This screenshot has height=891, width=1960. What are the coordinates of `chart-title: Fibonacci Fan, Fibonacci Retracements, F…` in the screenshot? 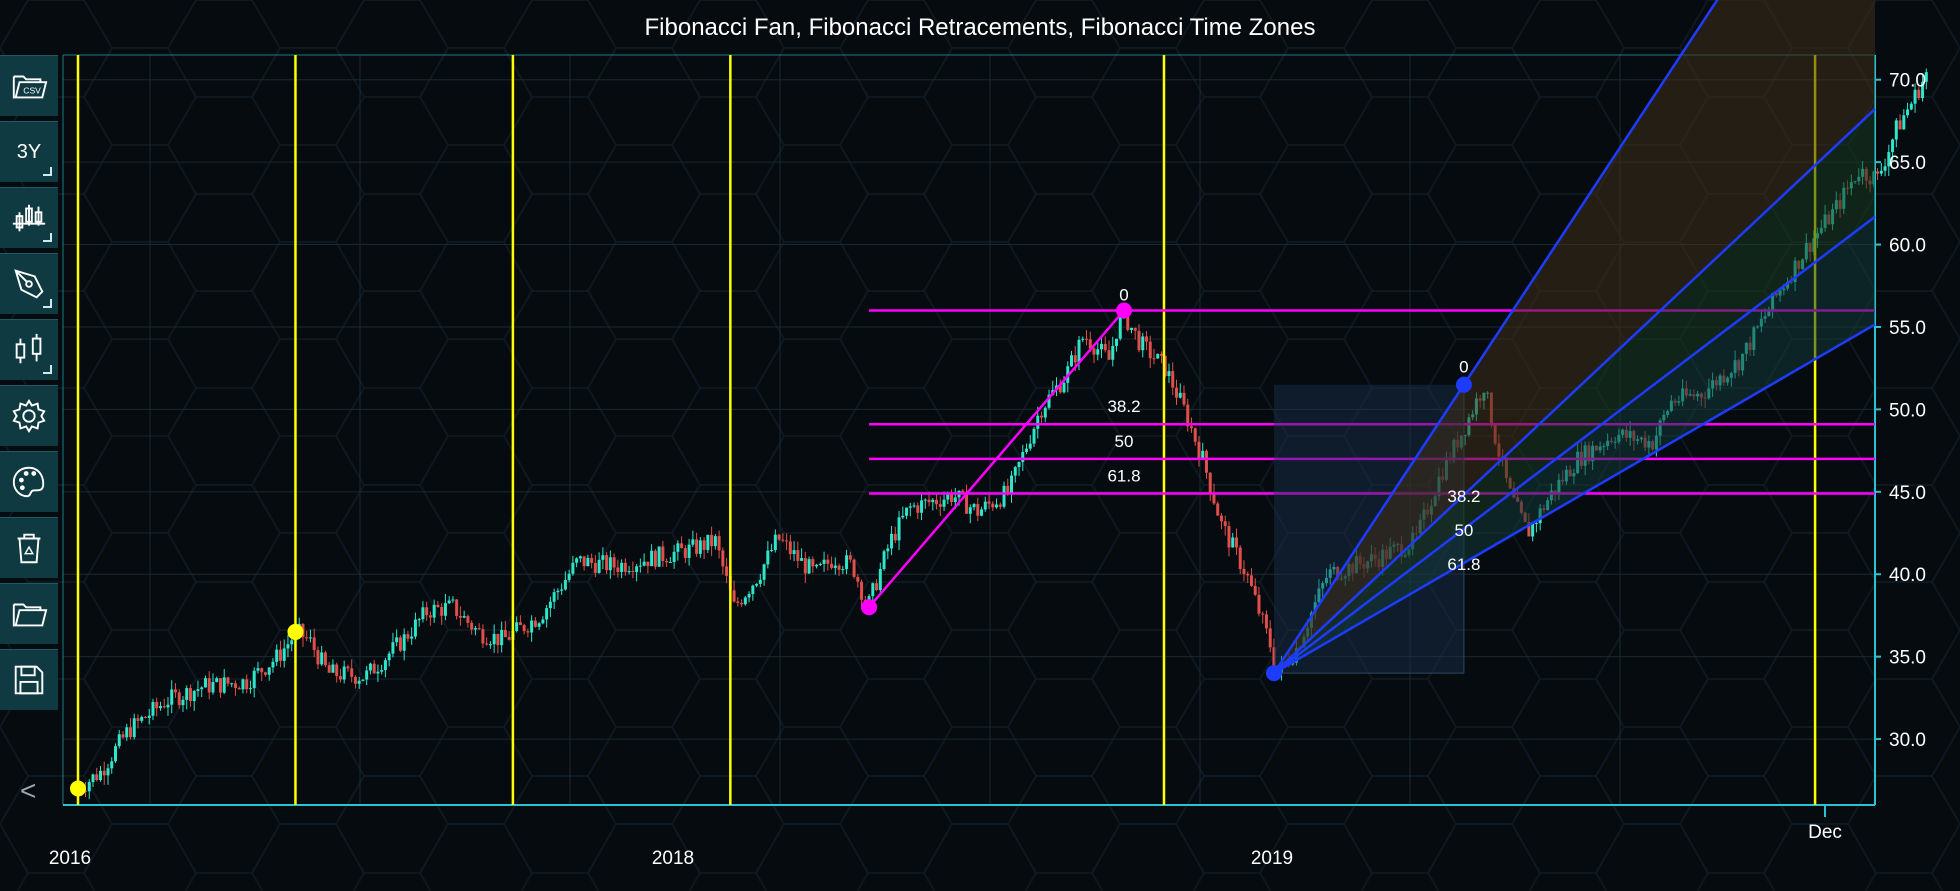 It's located at (980, 27).